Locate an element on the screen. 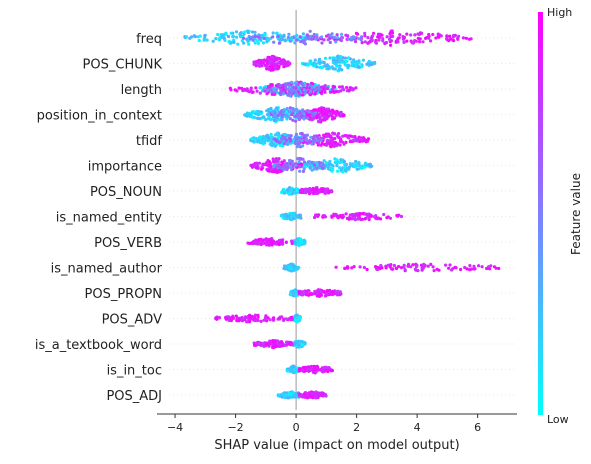  feature-label: tfidf is located at coordinates (149, 141).